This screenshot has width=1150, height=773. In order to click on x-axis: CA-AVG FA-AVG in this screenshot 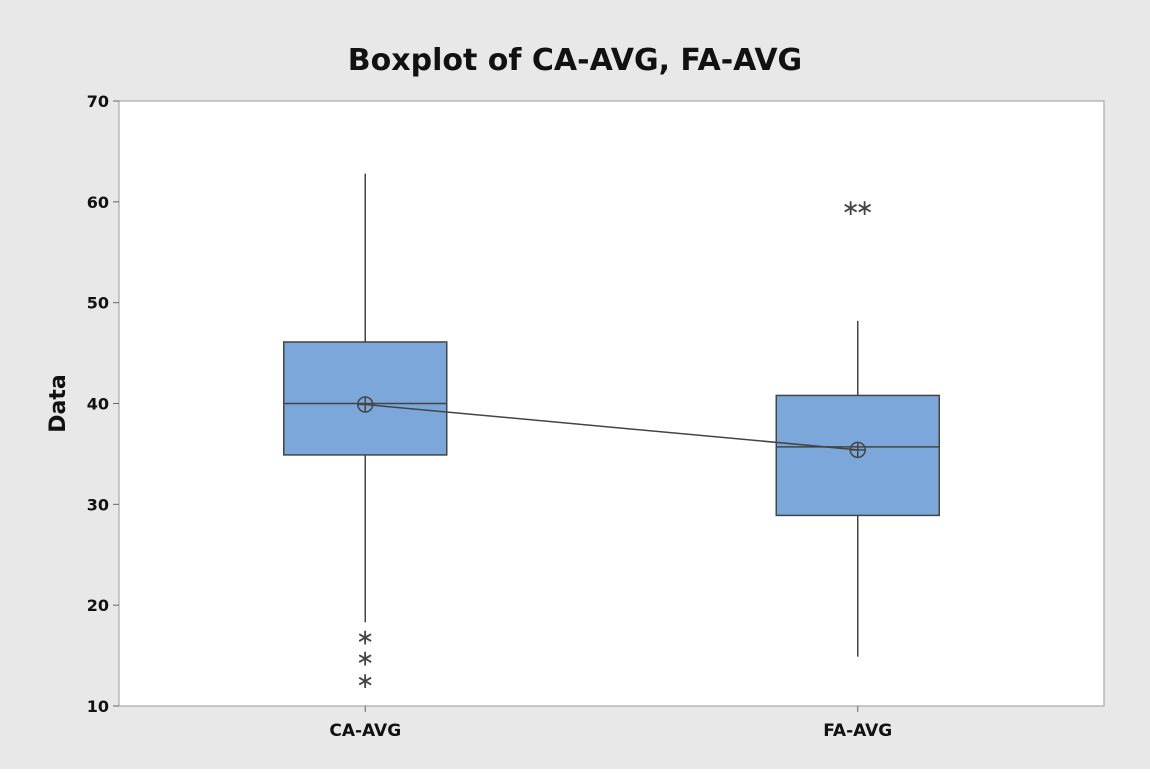, I will do `click(610, 723)`.